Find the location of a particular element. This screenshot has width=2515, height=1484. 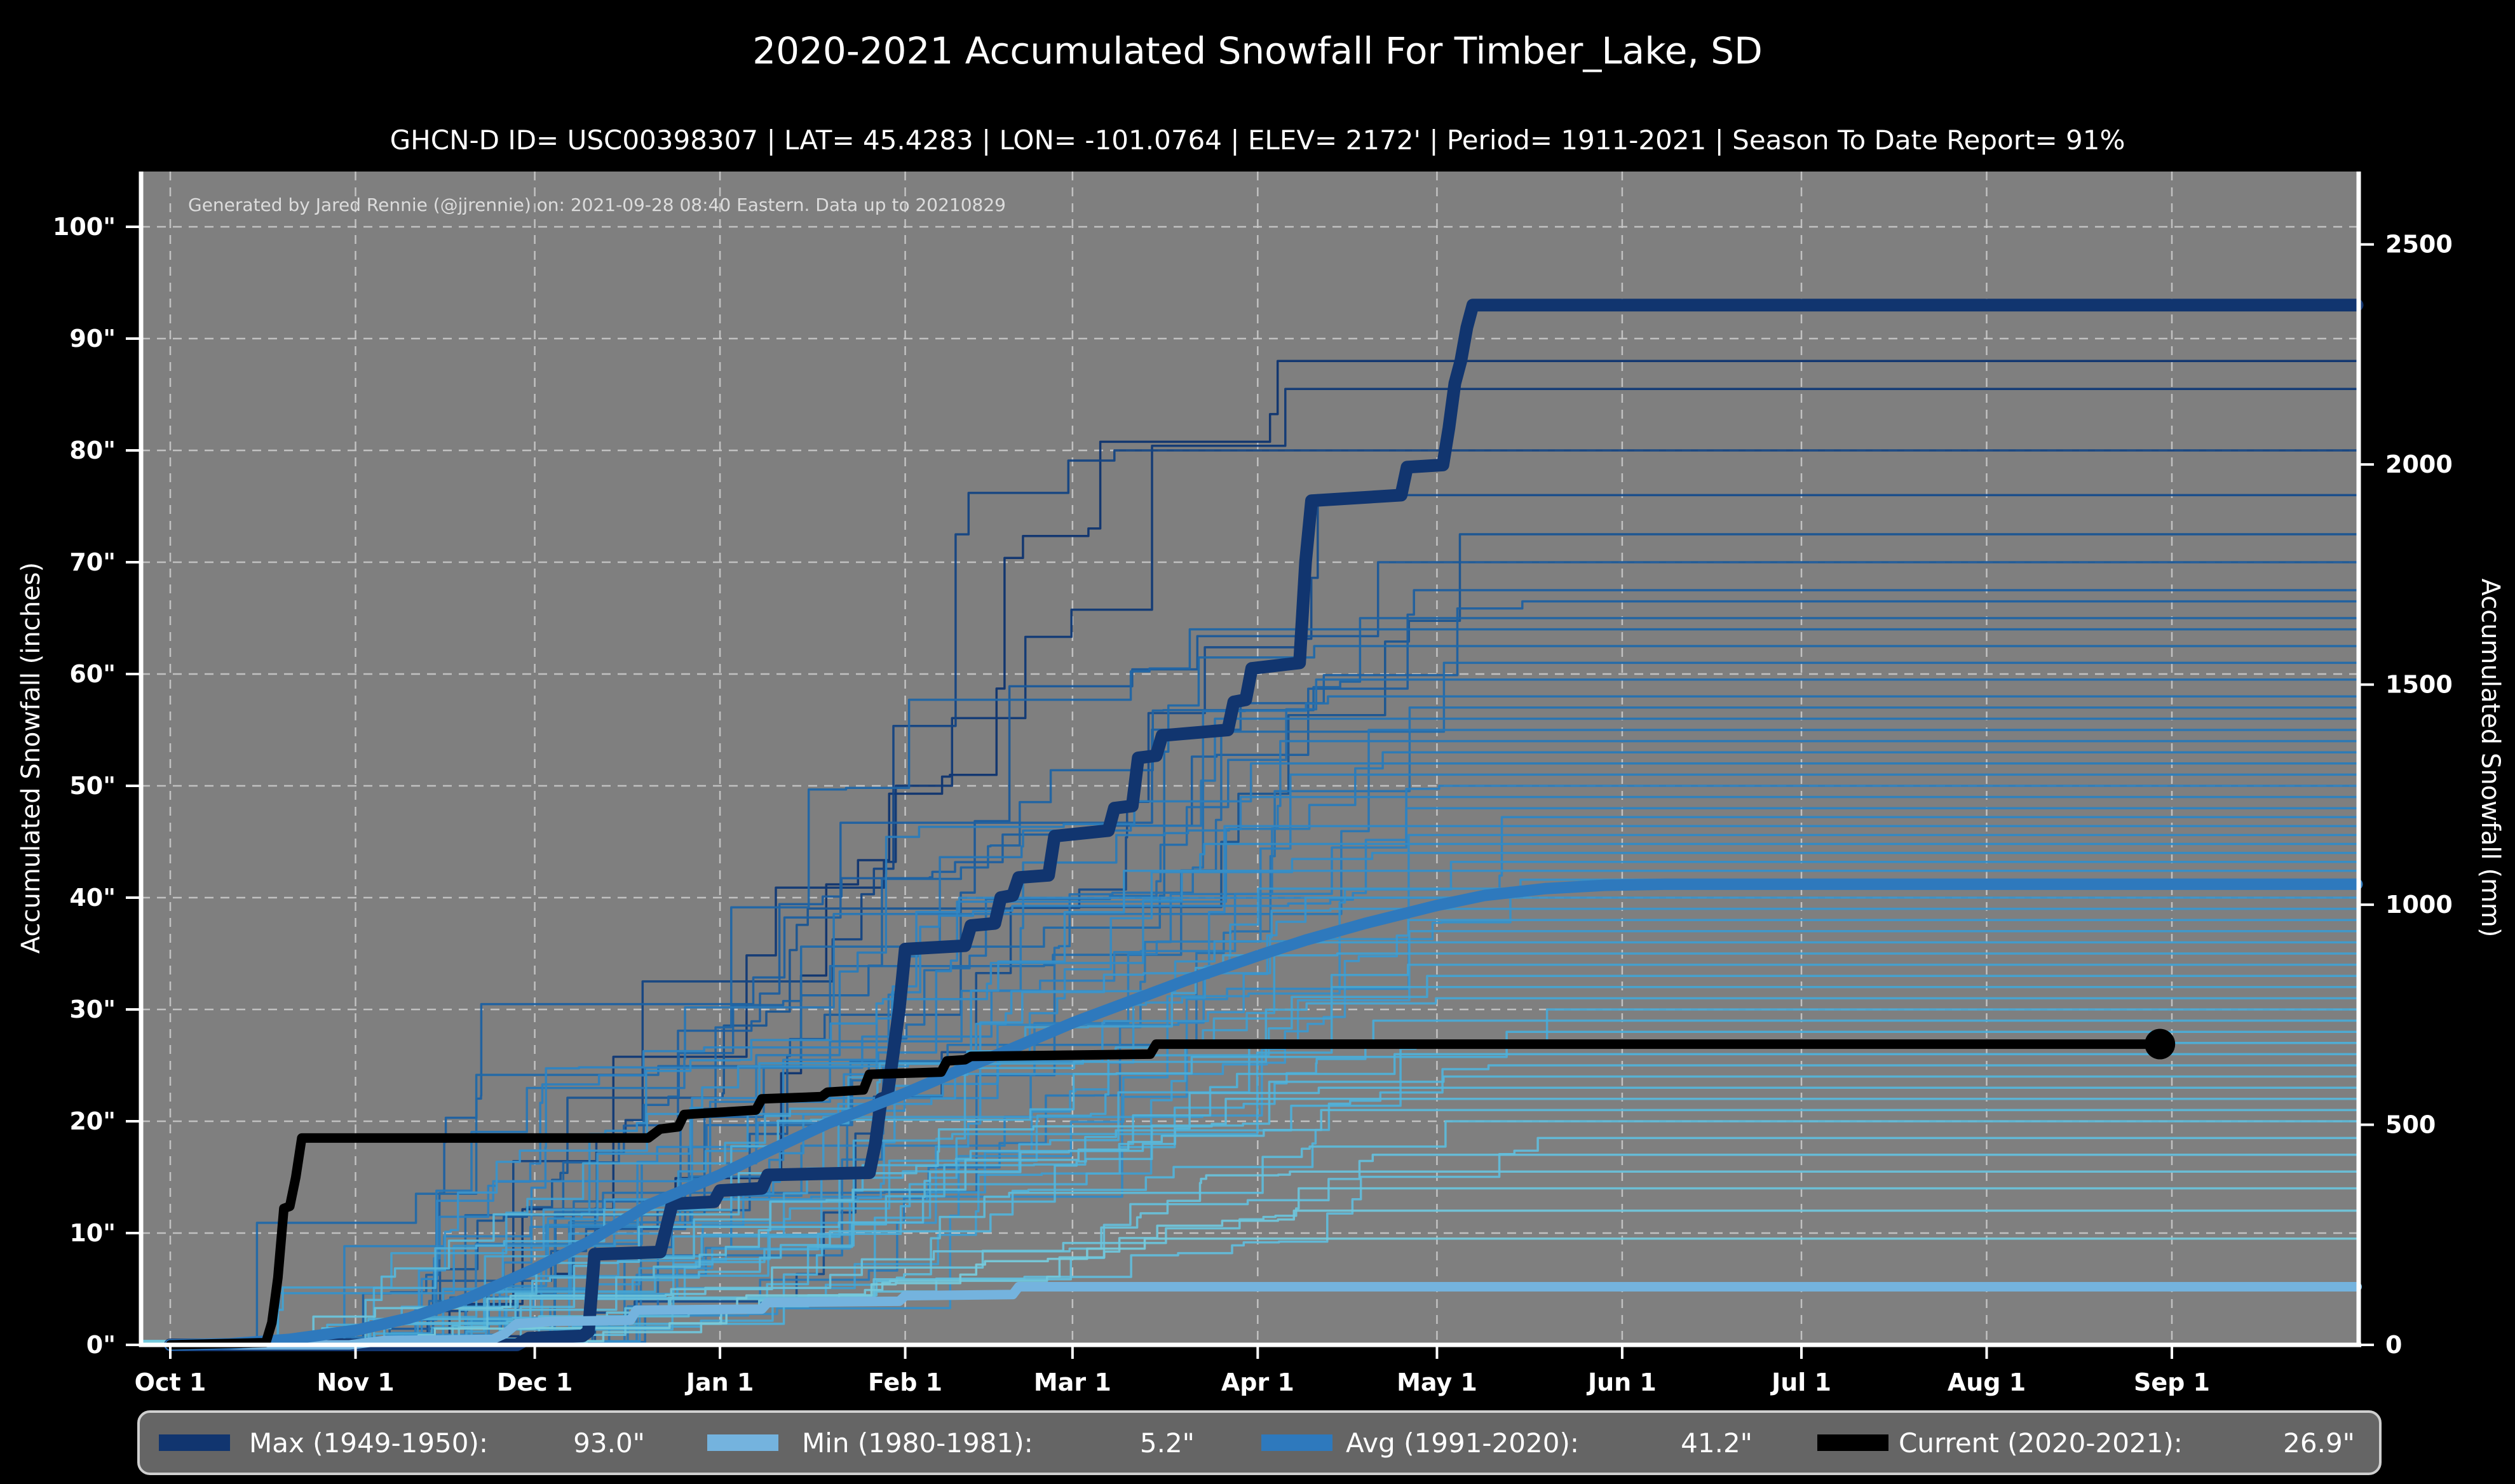

y-tick-label-left: 40" is located at coordinates (93, 898).